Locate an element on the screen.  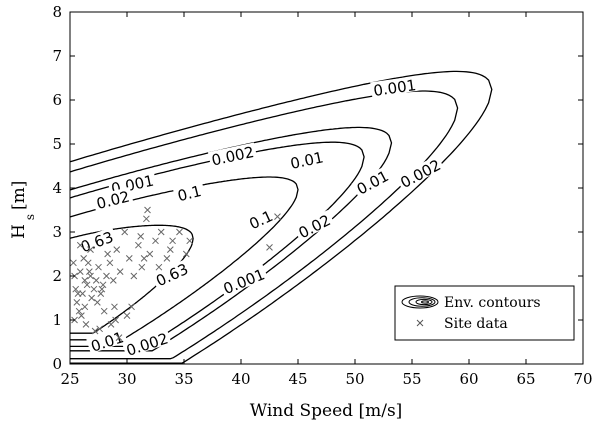
contour-label-0: 0.001 is located at coordinates (394, 87).